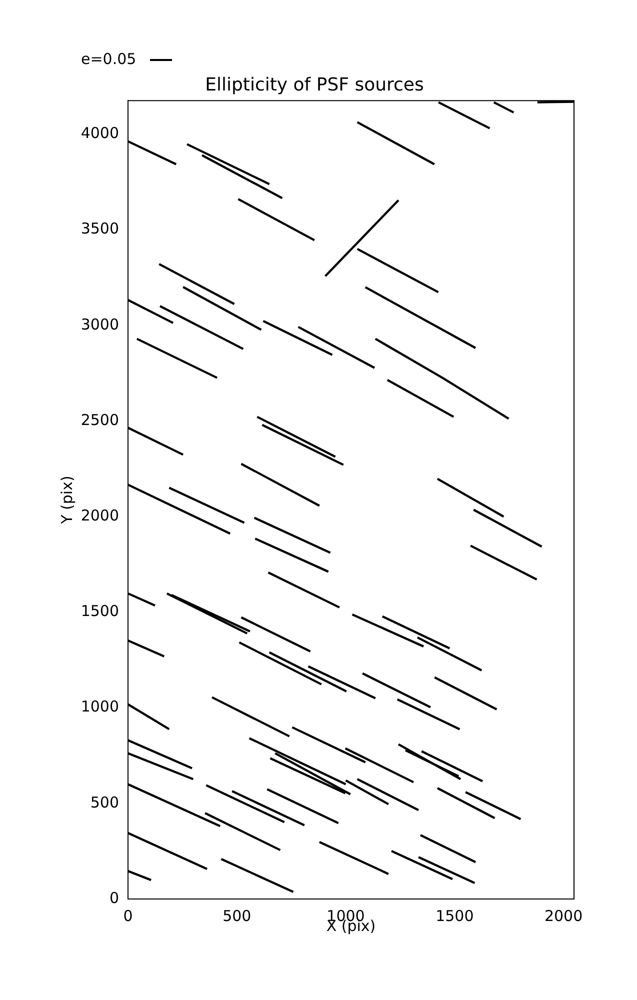 The width and height of the screenshot is (637, 1000). What do you see at coordinates (563, 915) in the screenshot?
I see `x-tick-label: 2000` at bounding box center [563, 915].